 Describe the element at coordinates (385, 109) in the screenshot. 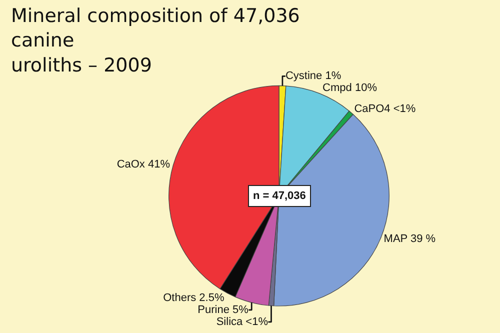

I see `slice-label: CaPO4 <1%` at that location.